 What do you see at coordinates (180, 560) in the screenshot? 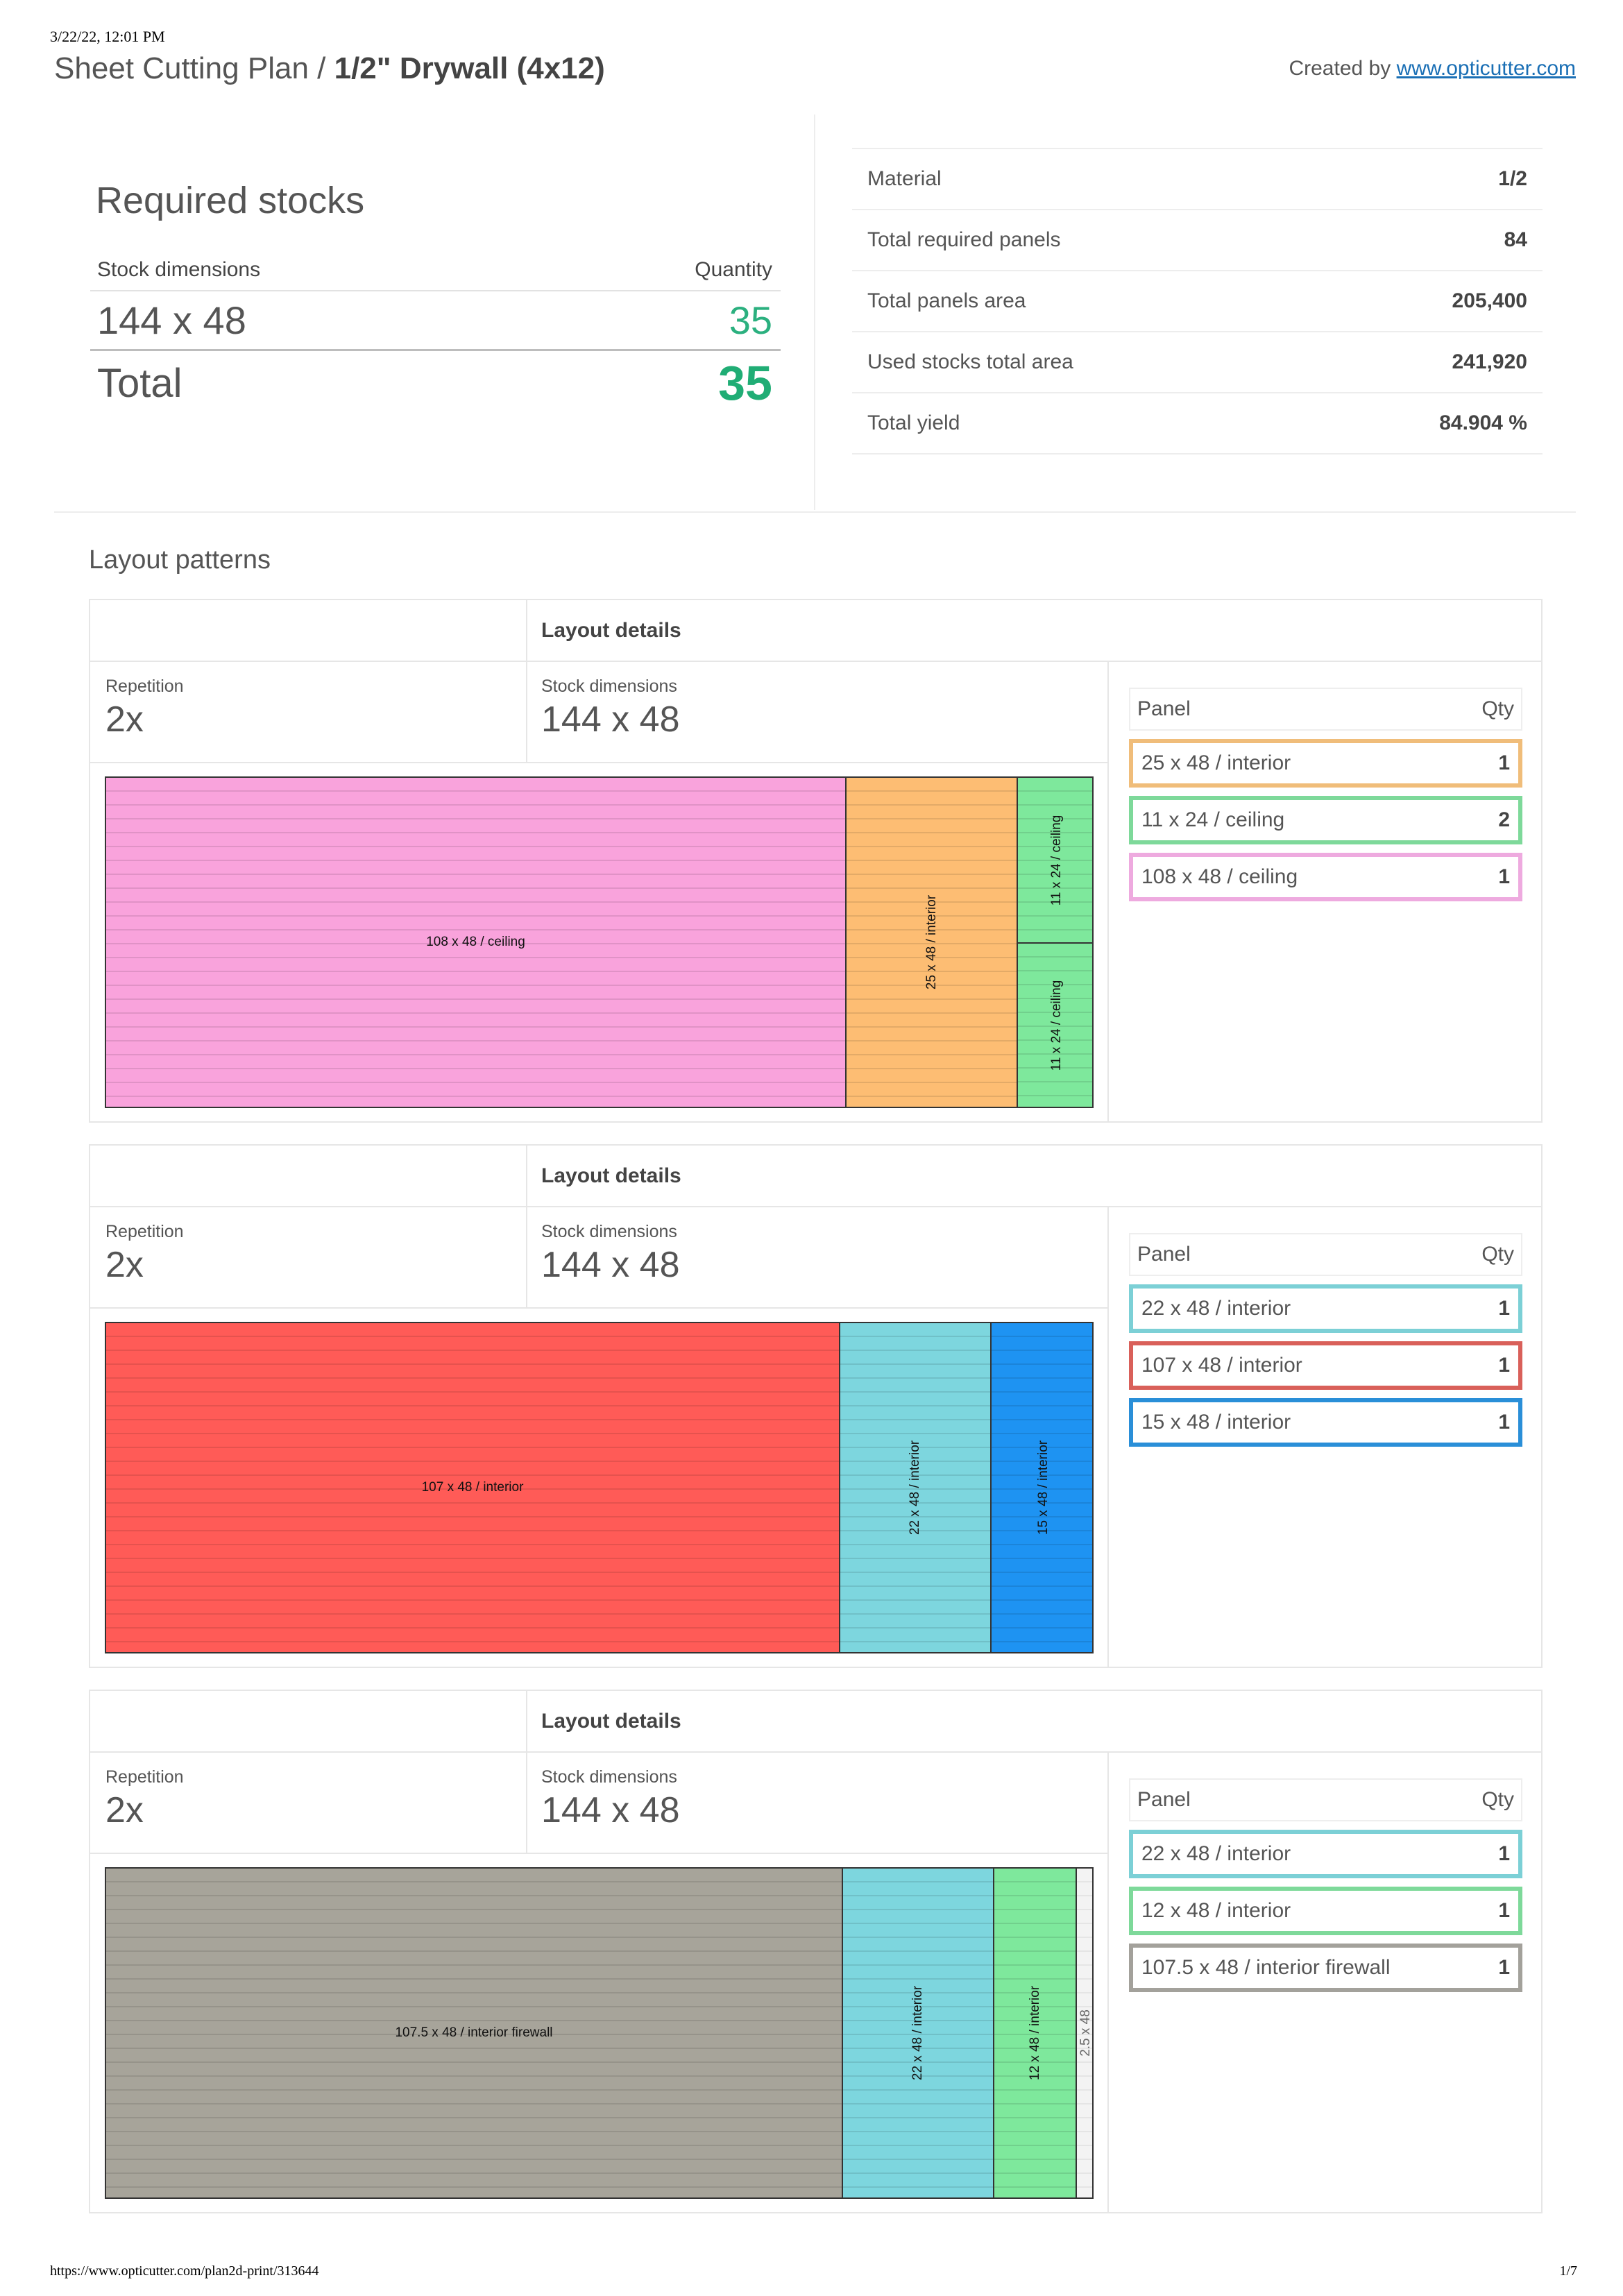
I see `layout-patterns-title: Layout patterns` at bounding box center [180, 560].